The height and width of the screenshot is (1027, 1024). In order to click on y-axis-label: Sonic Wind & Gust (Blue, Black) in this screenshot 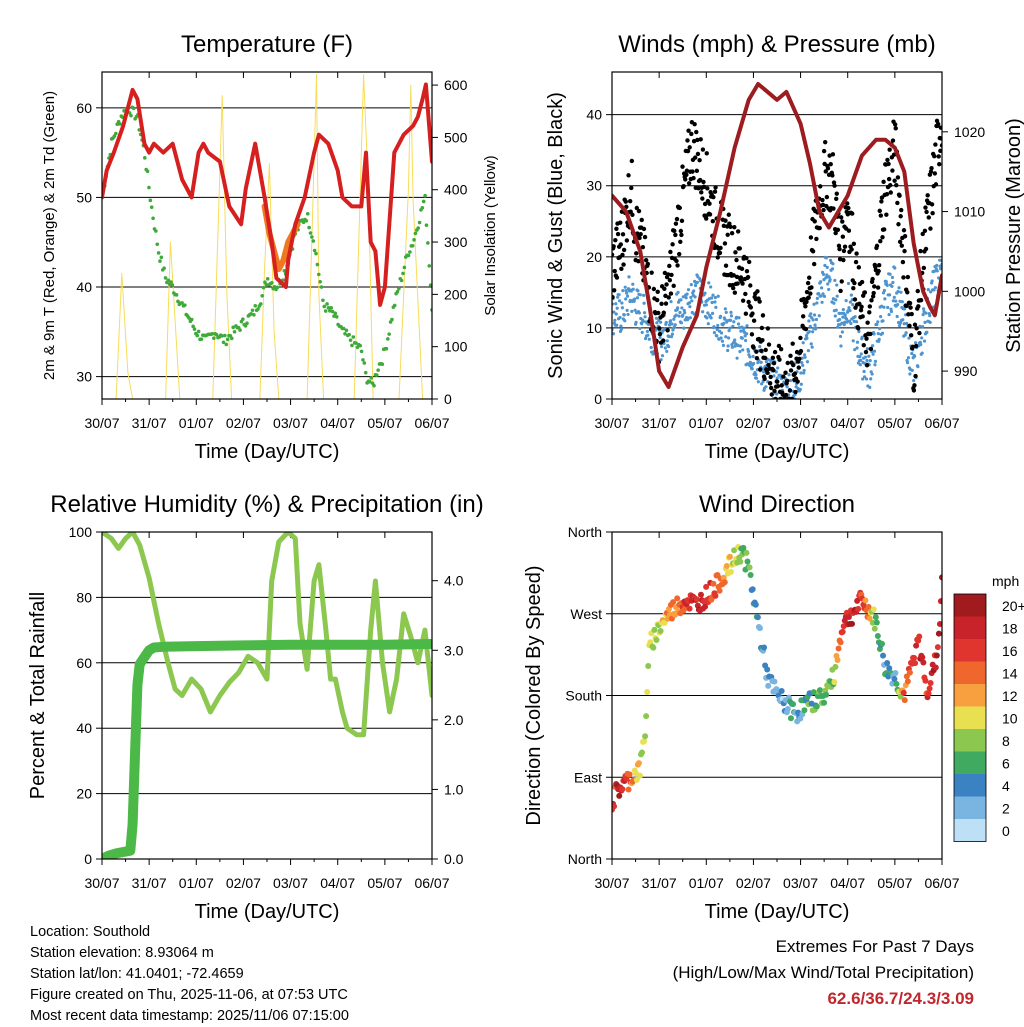, I will do `click(556, 235)`.